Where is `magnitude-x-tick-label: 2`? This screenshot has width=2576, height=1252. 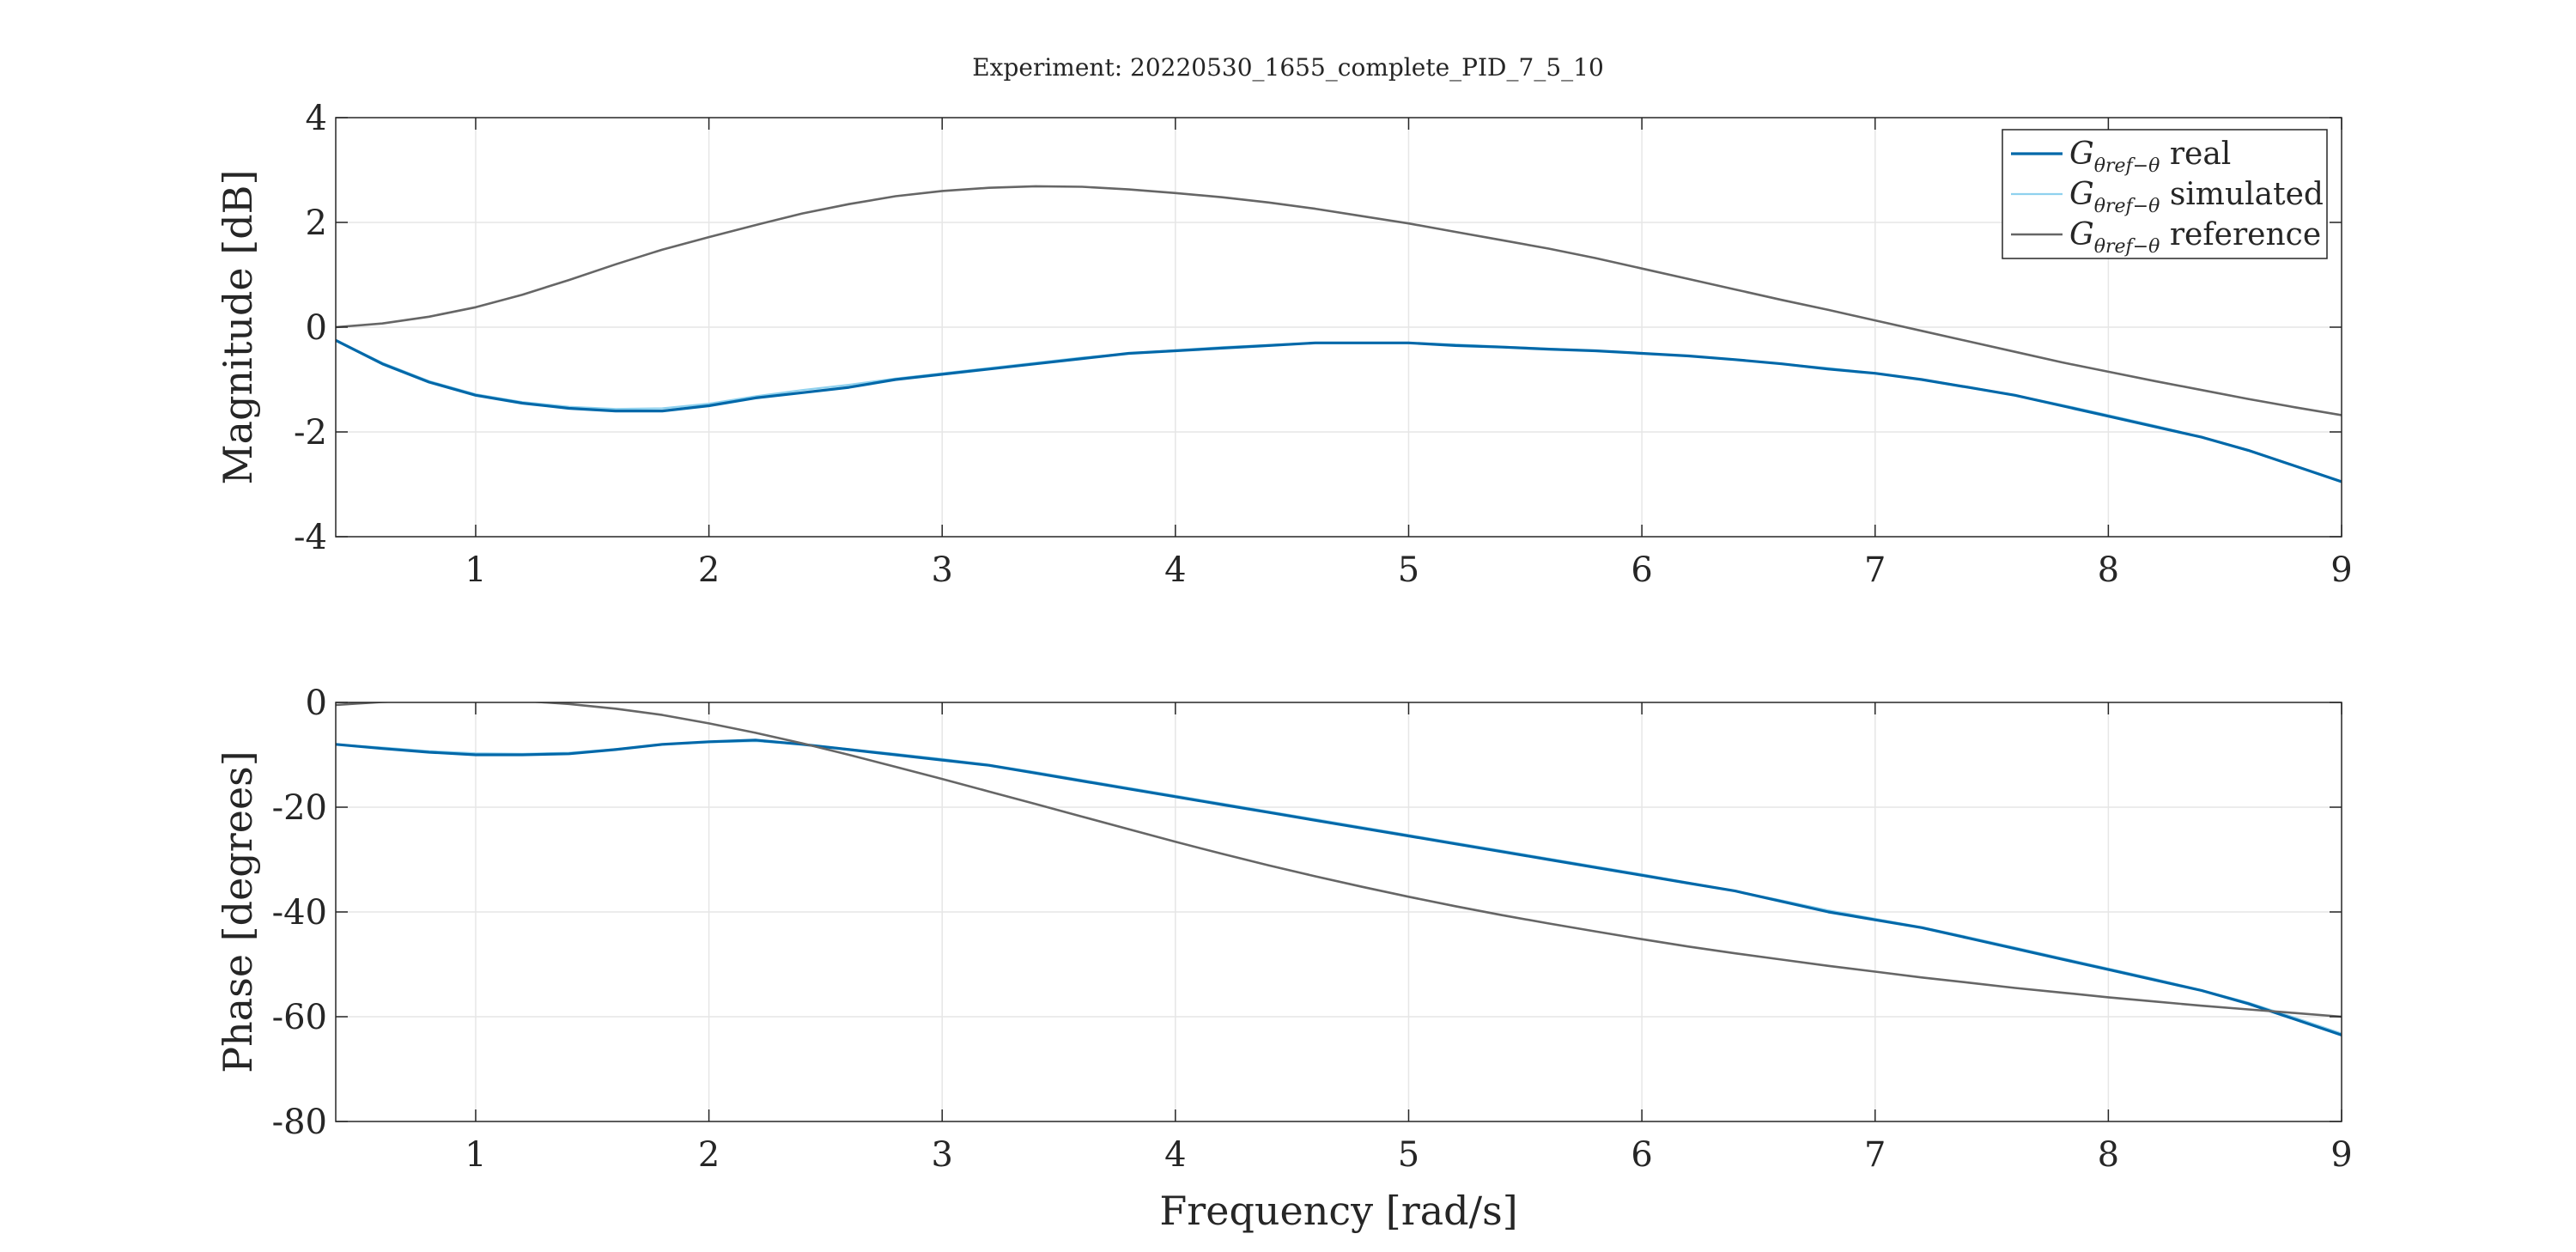
magnitude-x-tick-label: 2 is located at coordinates (709, 570).